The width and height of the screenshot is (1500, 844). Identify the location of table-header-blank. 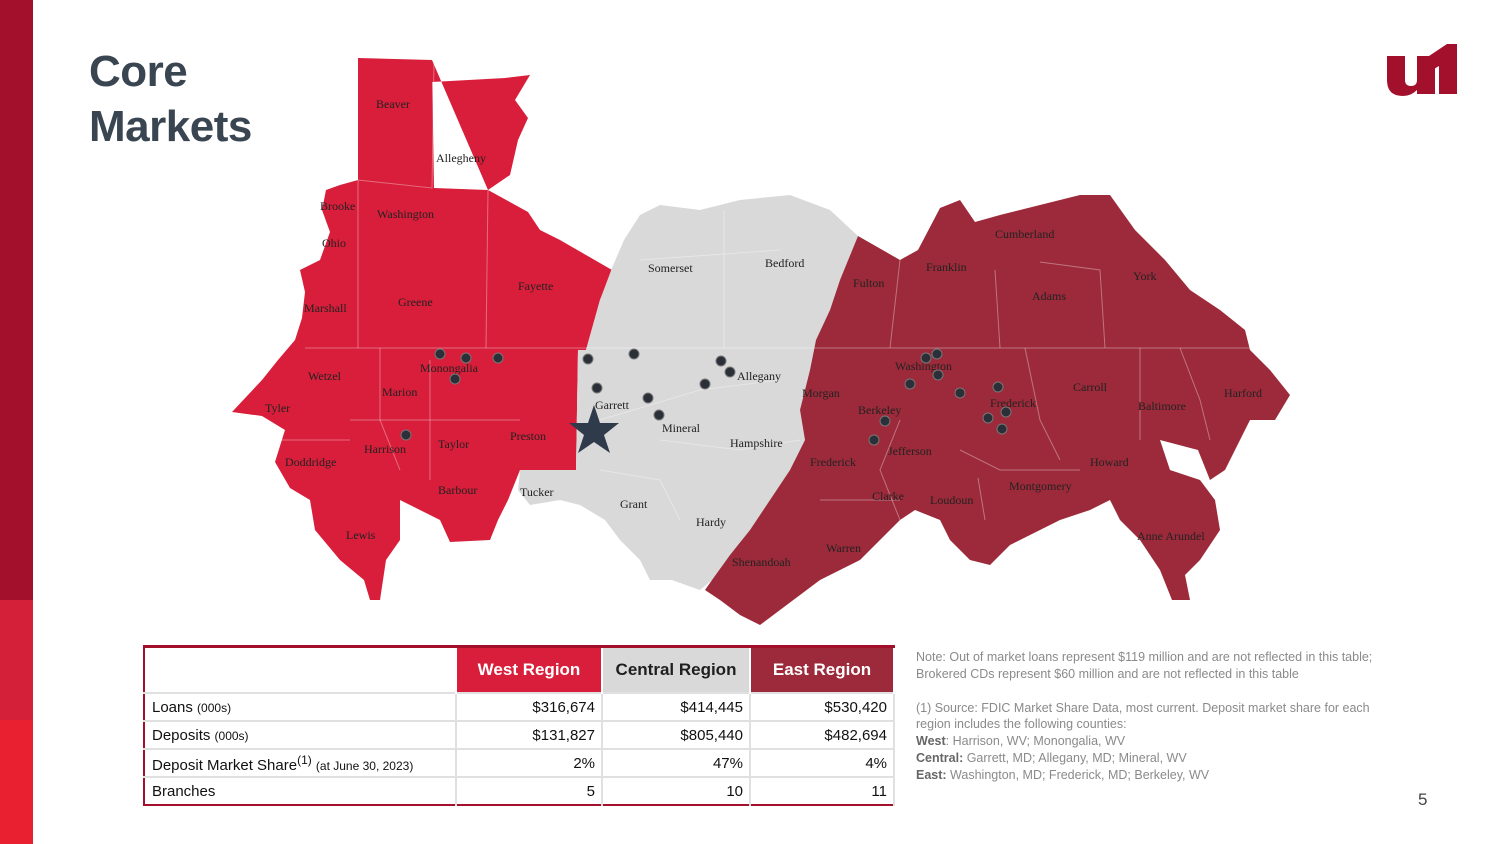
(300, 669).